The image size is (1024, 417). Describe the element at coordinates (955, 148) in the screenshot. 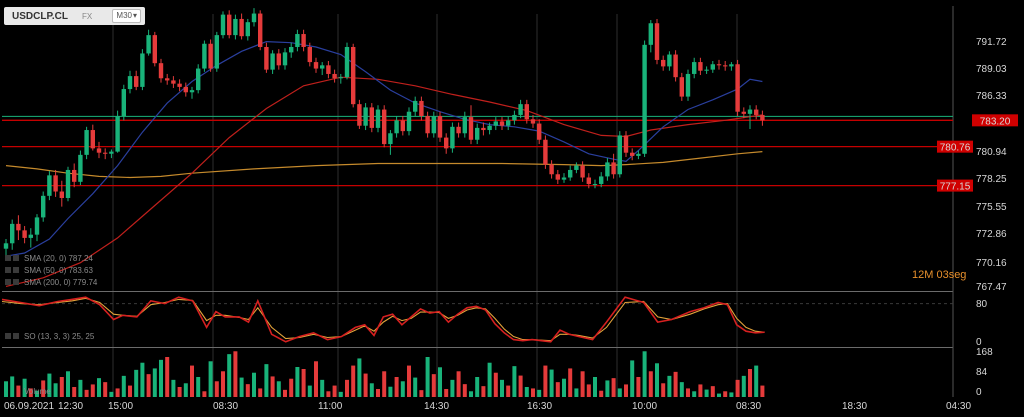

I see `price-level-label: 780.76` at that location.